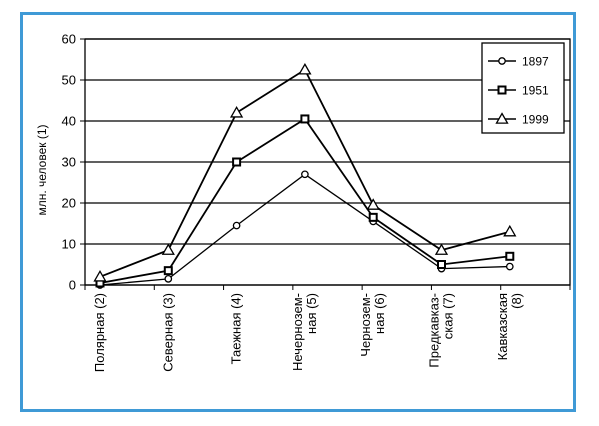 The height and width of the screenshot is (426, 599). What do you see at coordinates (99, 332) in the screenshot?
I see `category-label: Полярная (2)` at bounding box center [99, 332].